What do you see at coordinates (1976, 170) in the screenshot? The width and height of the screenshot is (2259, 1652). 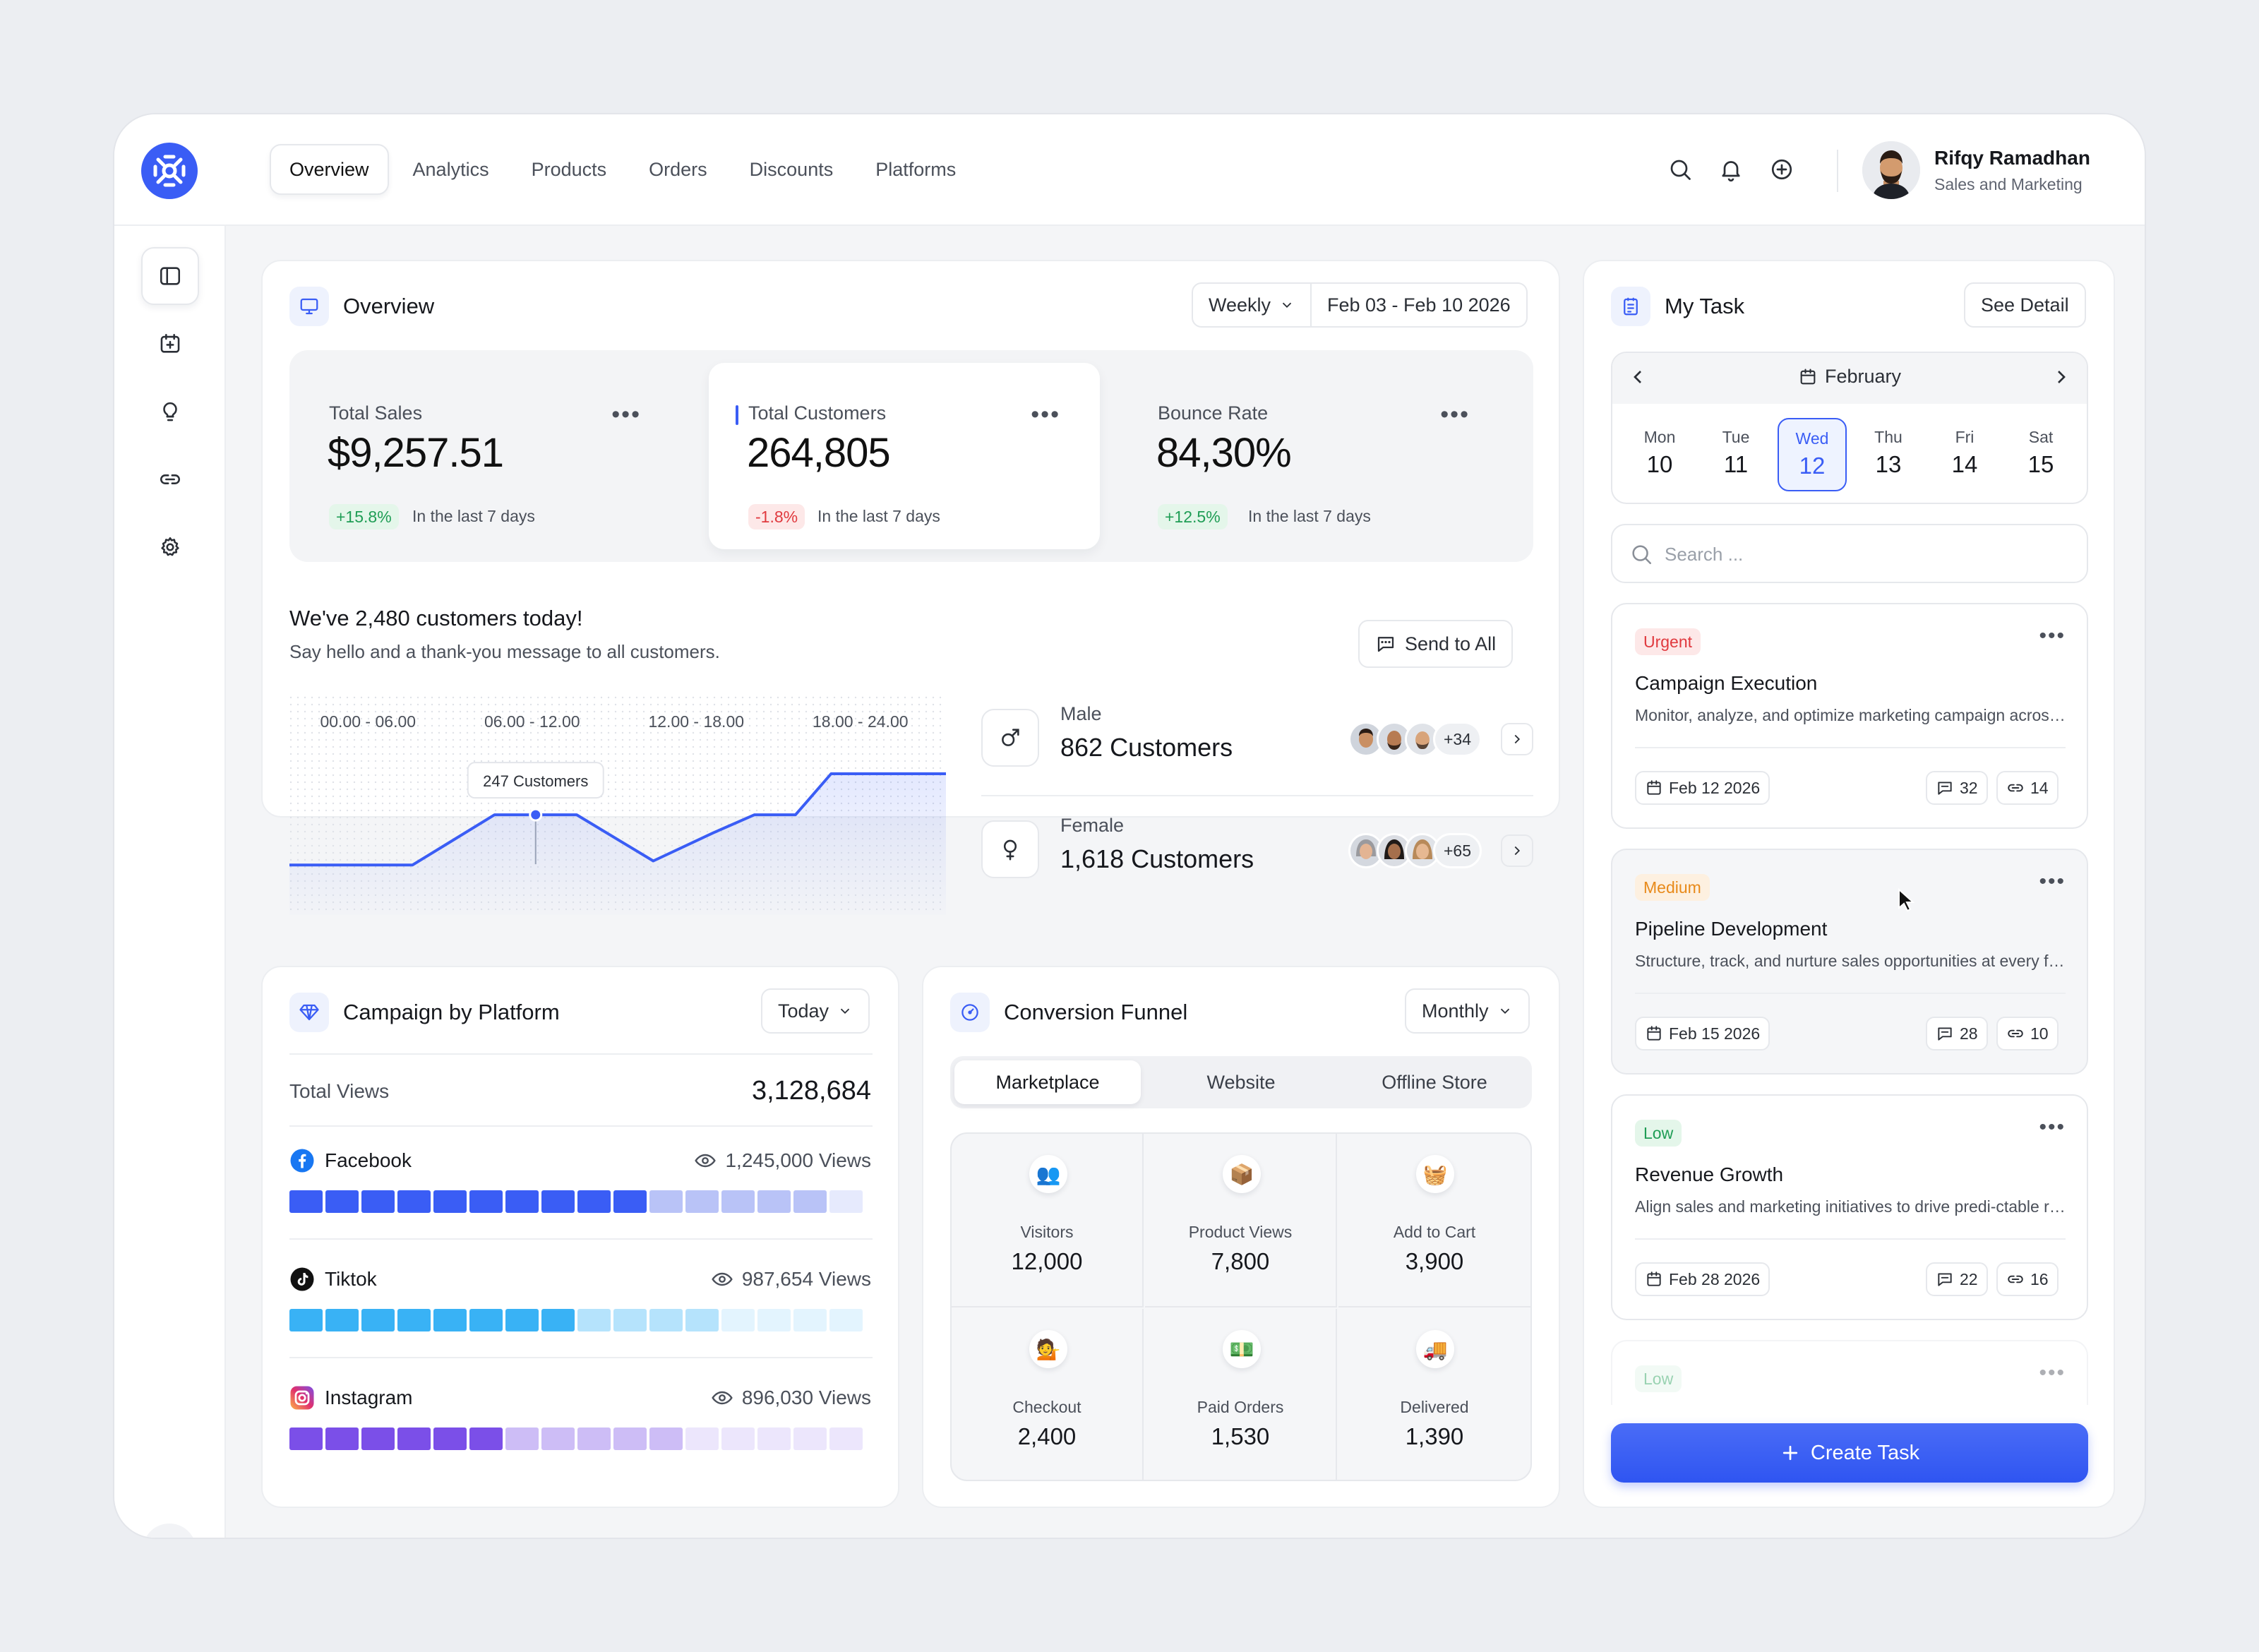 I see `user-profile: Rifqy Ramadhan Sales and Marketing` at bounding box center [1976, 170].